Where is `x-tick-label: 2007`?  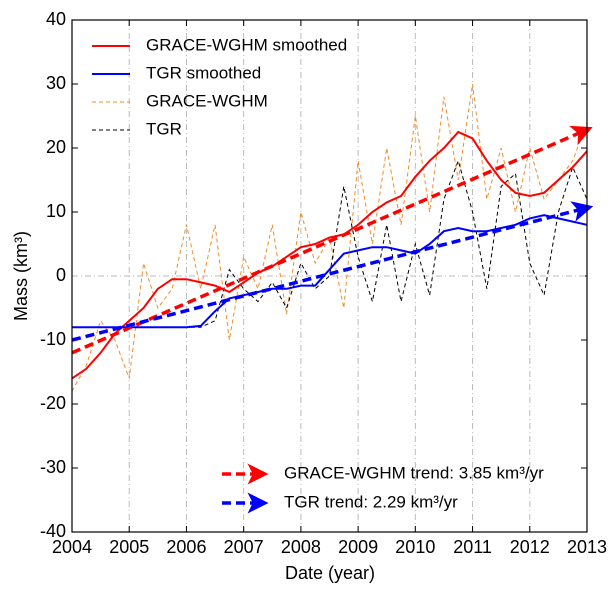
x-tick-label: 2007 is located at coordinates (244, 547).